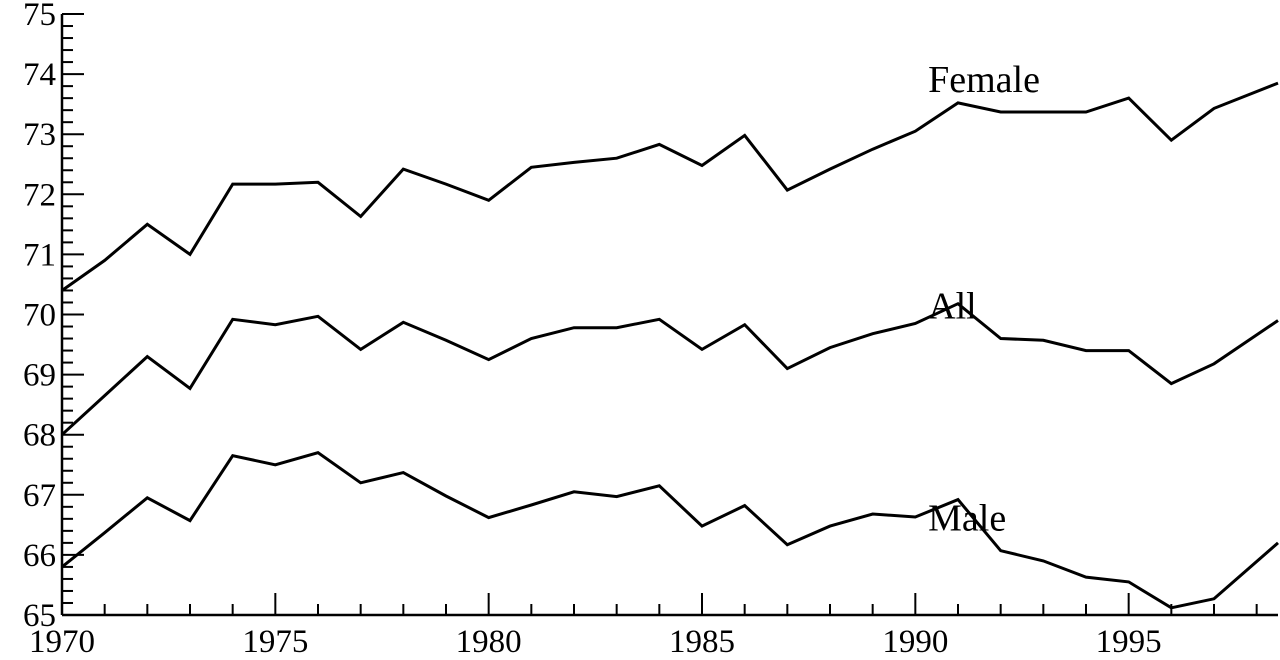 The image size is (1280, 660). What do you see at coordinates (915, 642) in the screenshot?
I see `x-tick-label: 1990` at bounding box center [915, 642].